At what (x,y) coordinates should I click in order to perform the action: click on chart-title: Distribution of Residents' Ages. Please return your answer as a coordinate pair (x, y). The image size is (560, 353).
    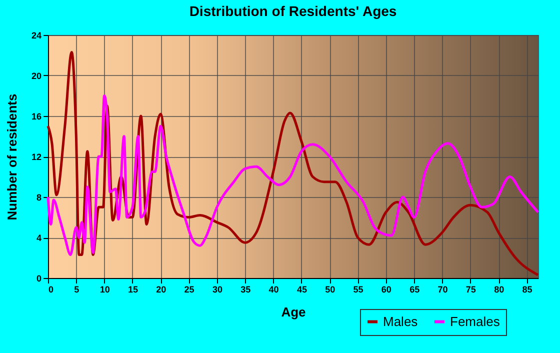
    Looking at the image, I should click on (293, 11).